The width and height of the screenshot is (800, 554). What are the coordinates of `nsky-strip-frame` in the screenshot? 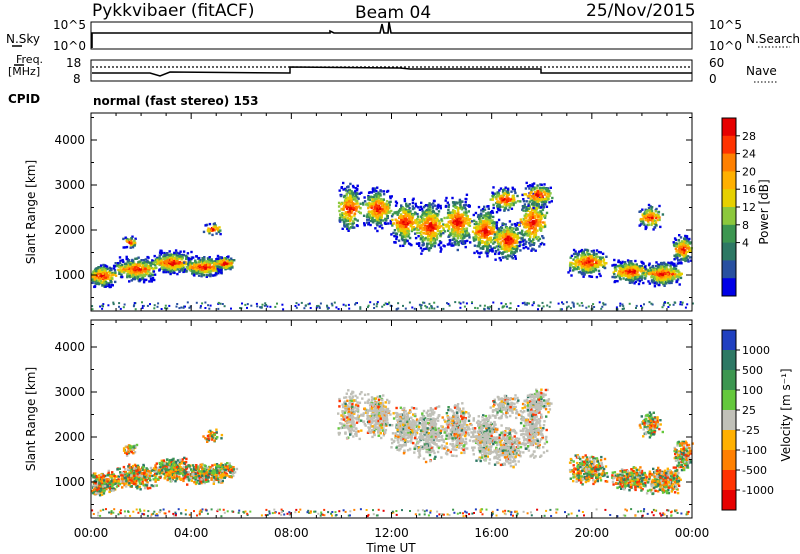 It's located at (391, 35).